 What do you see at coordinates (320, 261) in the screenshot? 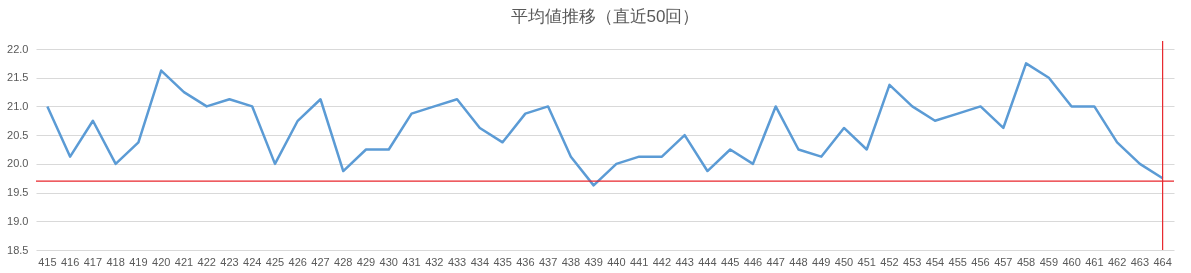
I see `x-tick-label: 427` at bounding box center [320, 261].